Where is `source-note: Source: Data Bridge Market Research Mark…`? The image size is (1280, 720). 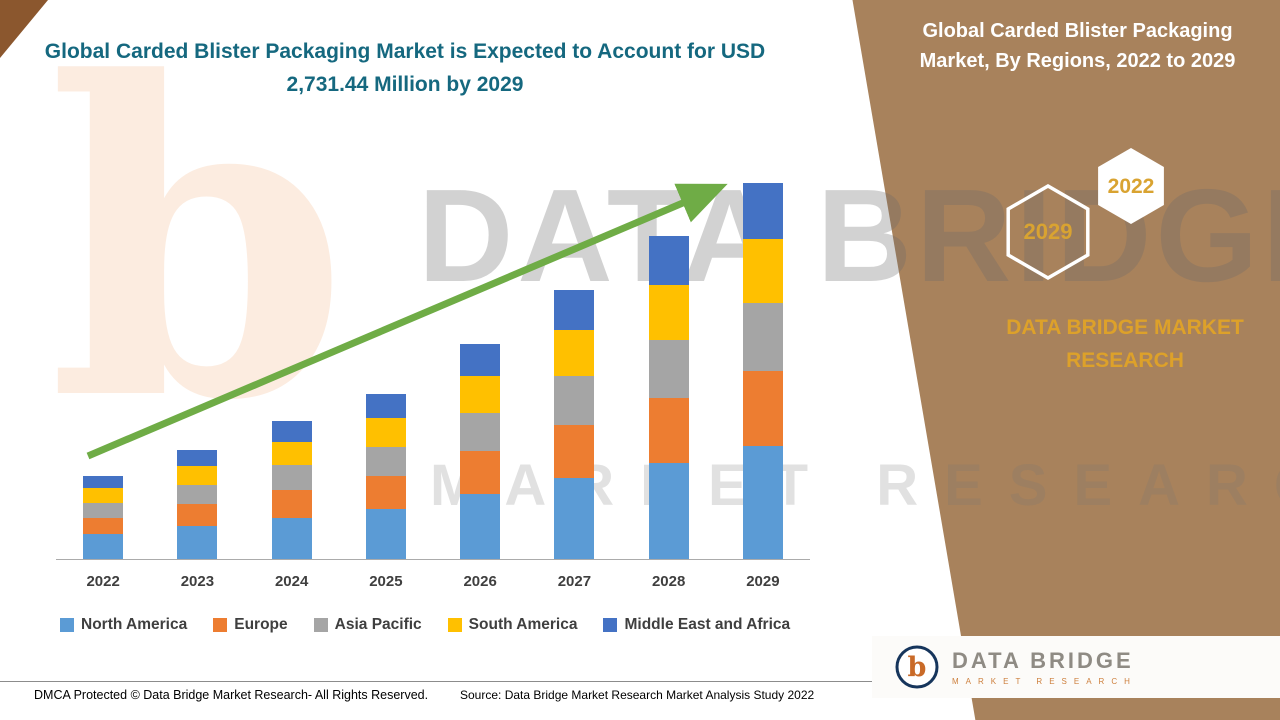 source-note: Source: Data Bridge Market Research Mark… is located at coordinates (637, 695).